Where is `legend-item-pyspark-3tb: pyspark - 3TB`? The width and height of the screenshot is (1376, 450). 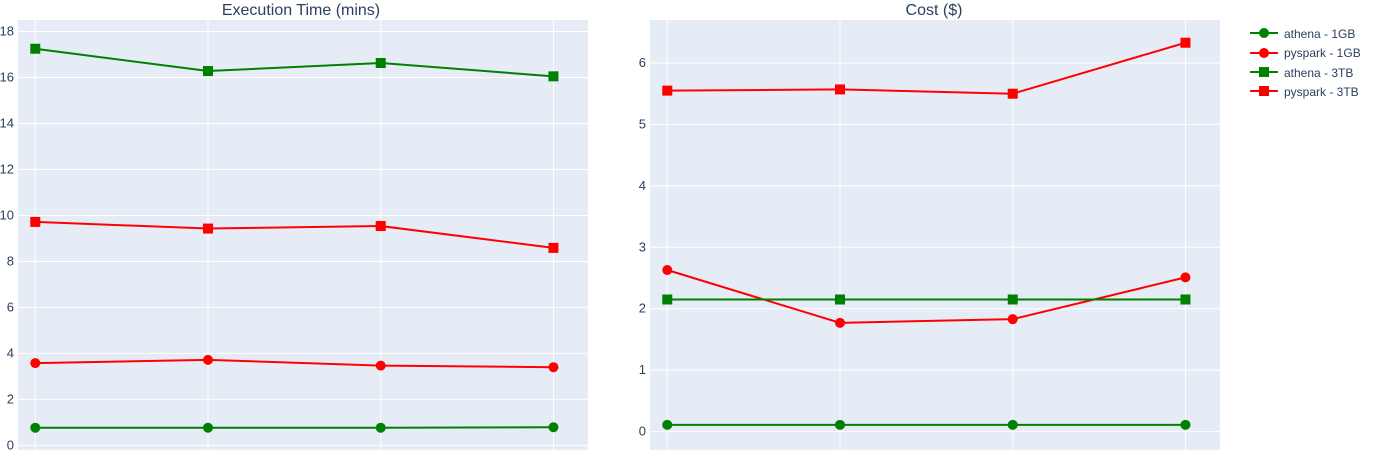 legend-item-pyspark-3tb: pyspark - 3TB is located at coordinates (1304, 92).